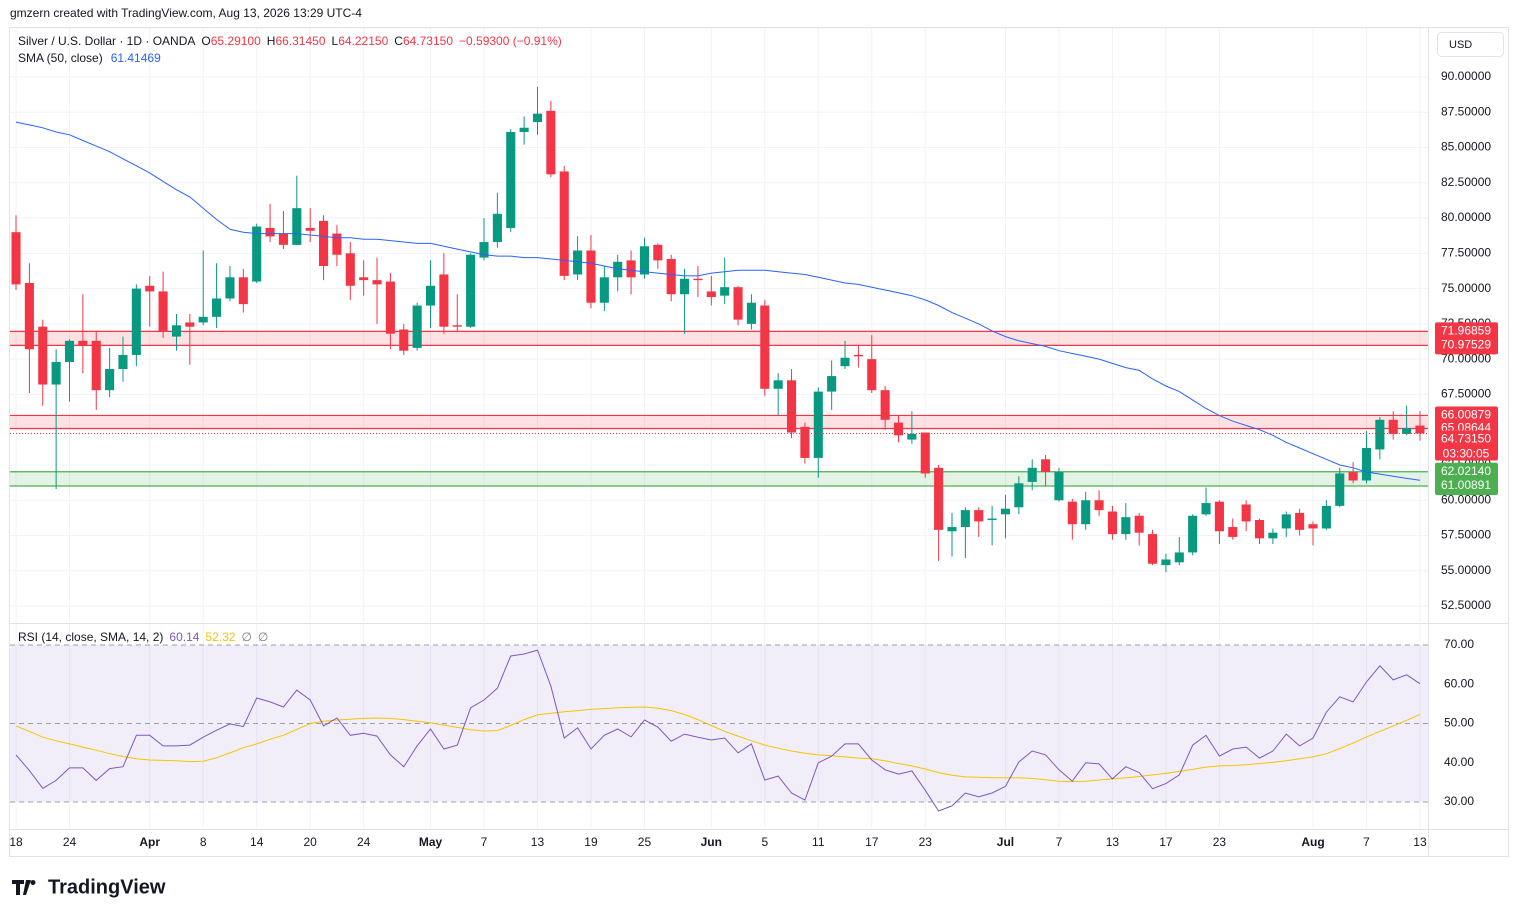  I want to click on legend-item: 65.29100, so click(236, 41).